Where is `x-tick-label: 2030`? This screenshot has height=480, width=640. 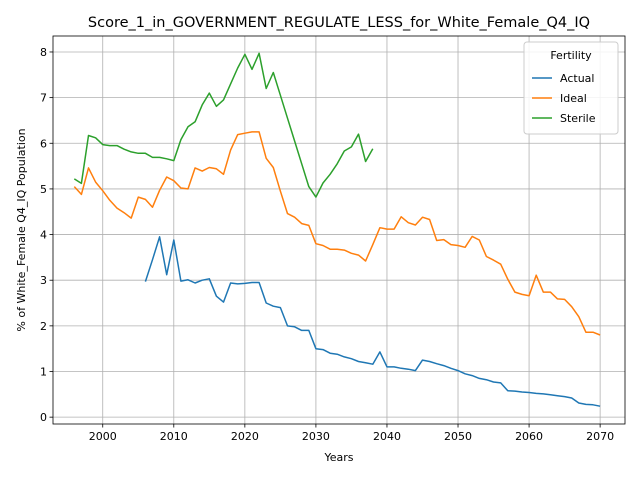
x-tick-label: 2030 is located at coordinates (316, 436).